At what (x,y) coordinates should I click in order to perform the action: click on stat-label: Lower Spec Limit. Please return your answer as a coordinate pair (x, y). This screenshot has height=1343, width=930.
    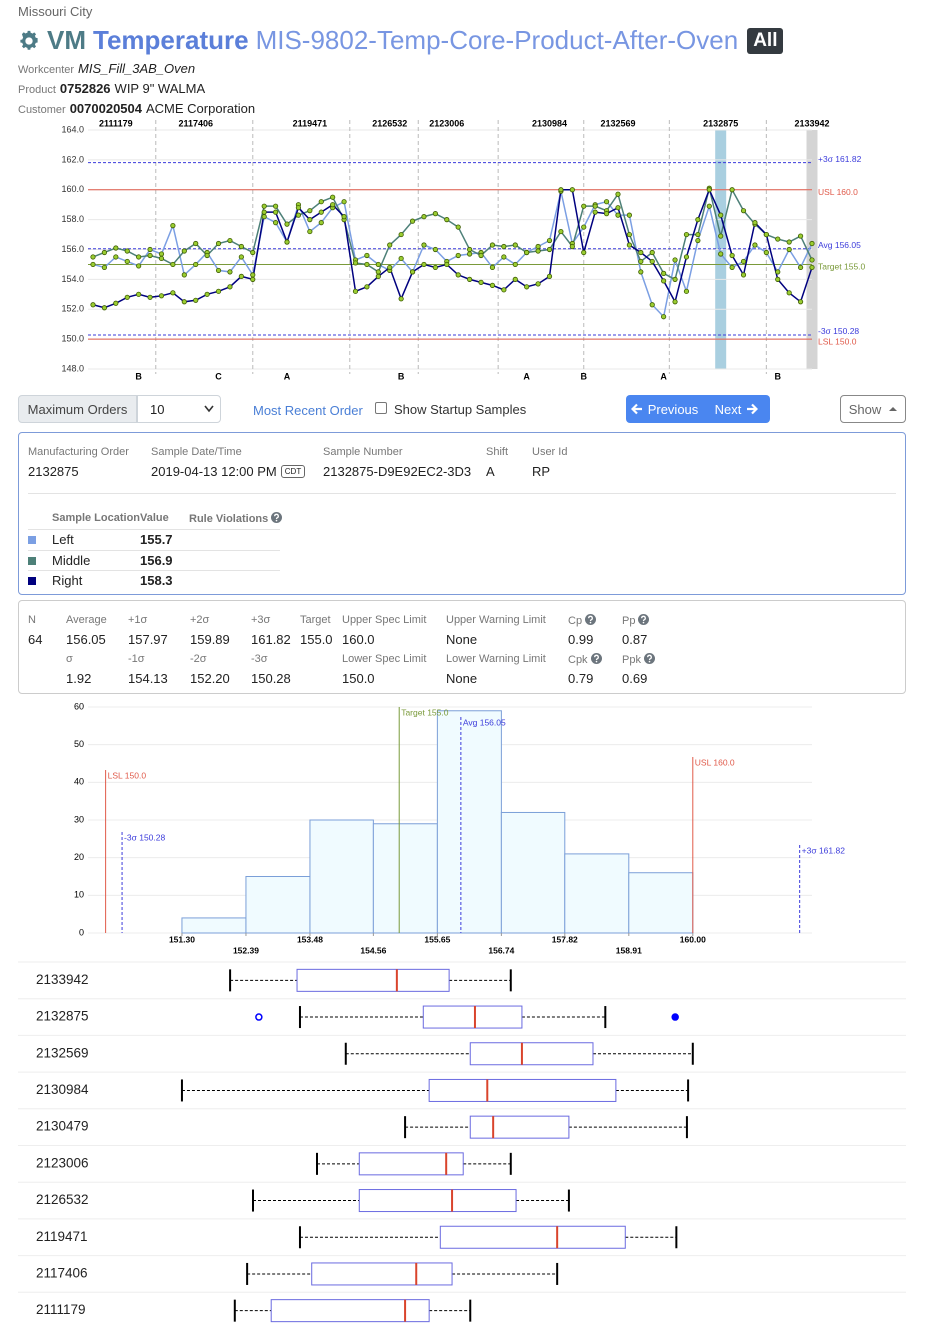
    Looking at the image, I should click on (384, 659).